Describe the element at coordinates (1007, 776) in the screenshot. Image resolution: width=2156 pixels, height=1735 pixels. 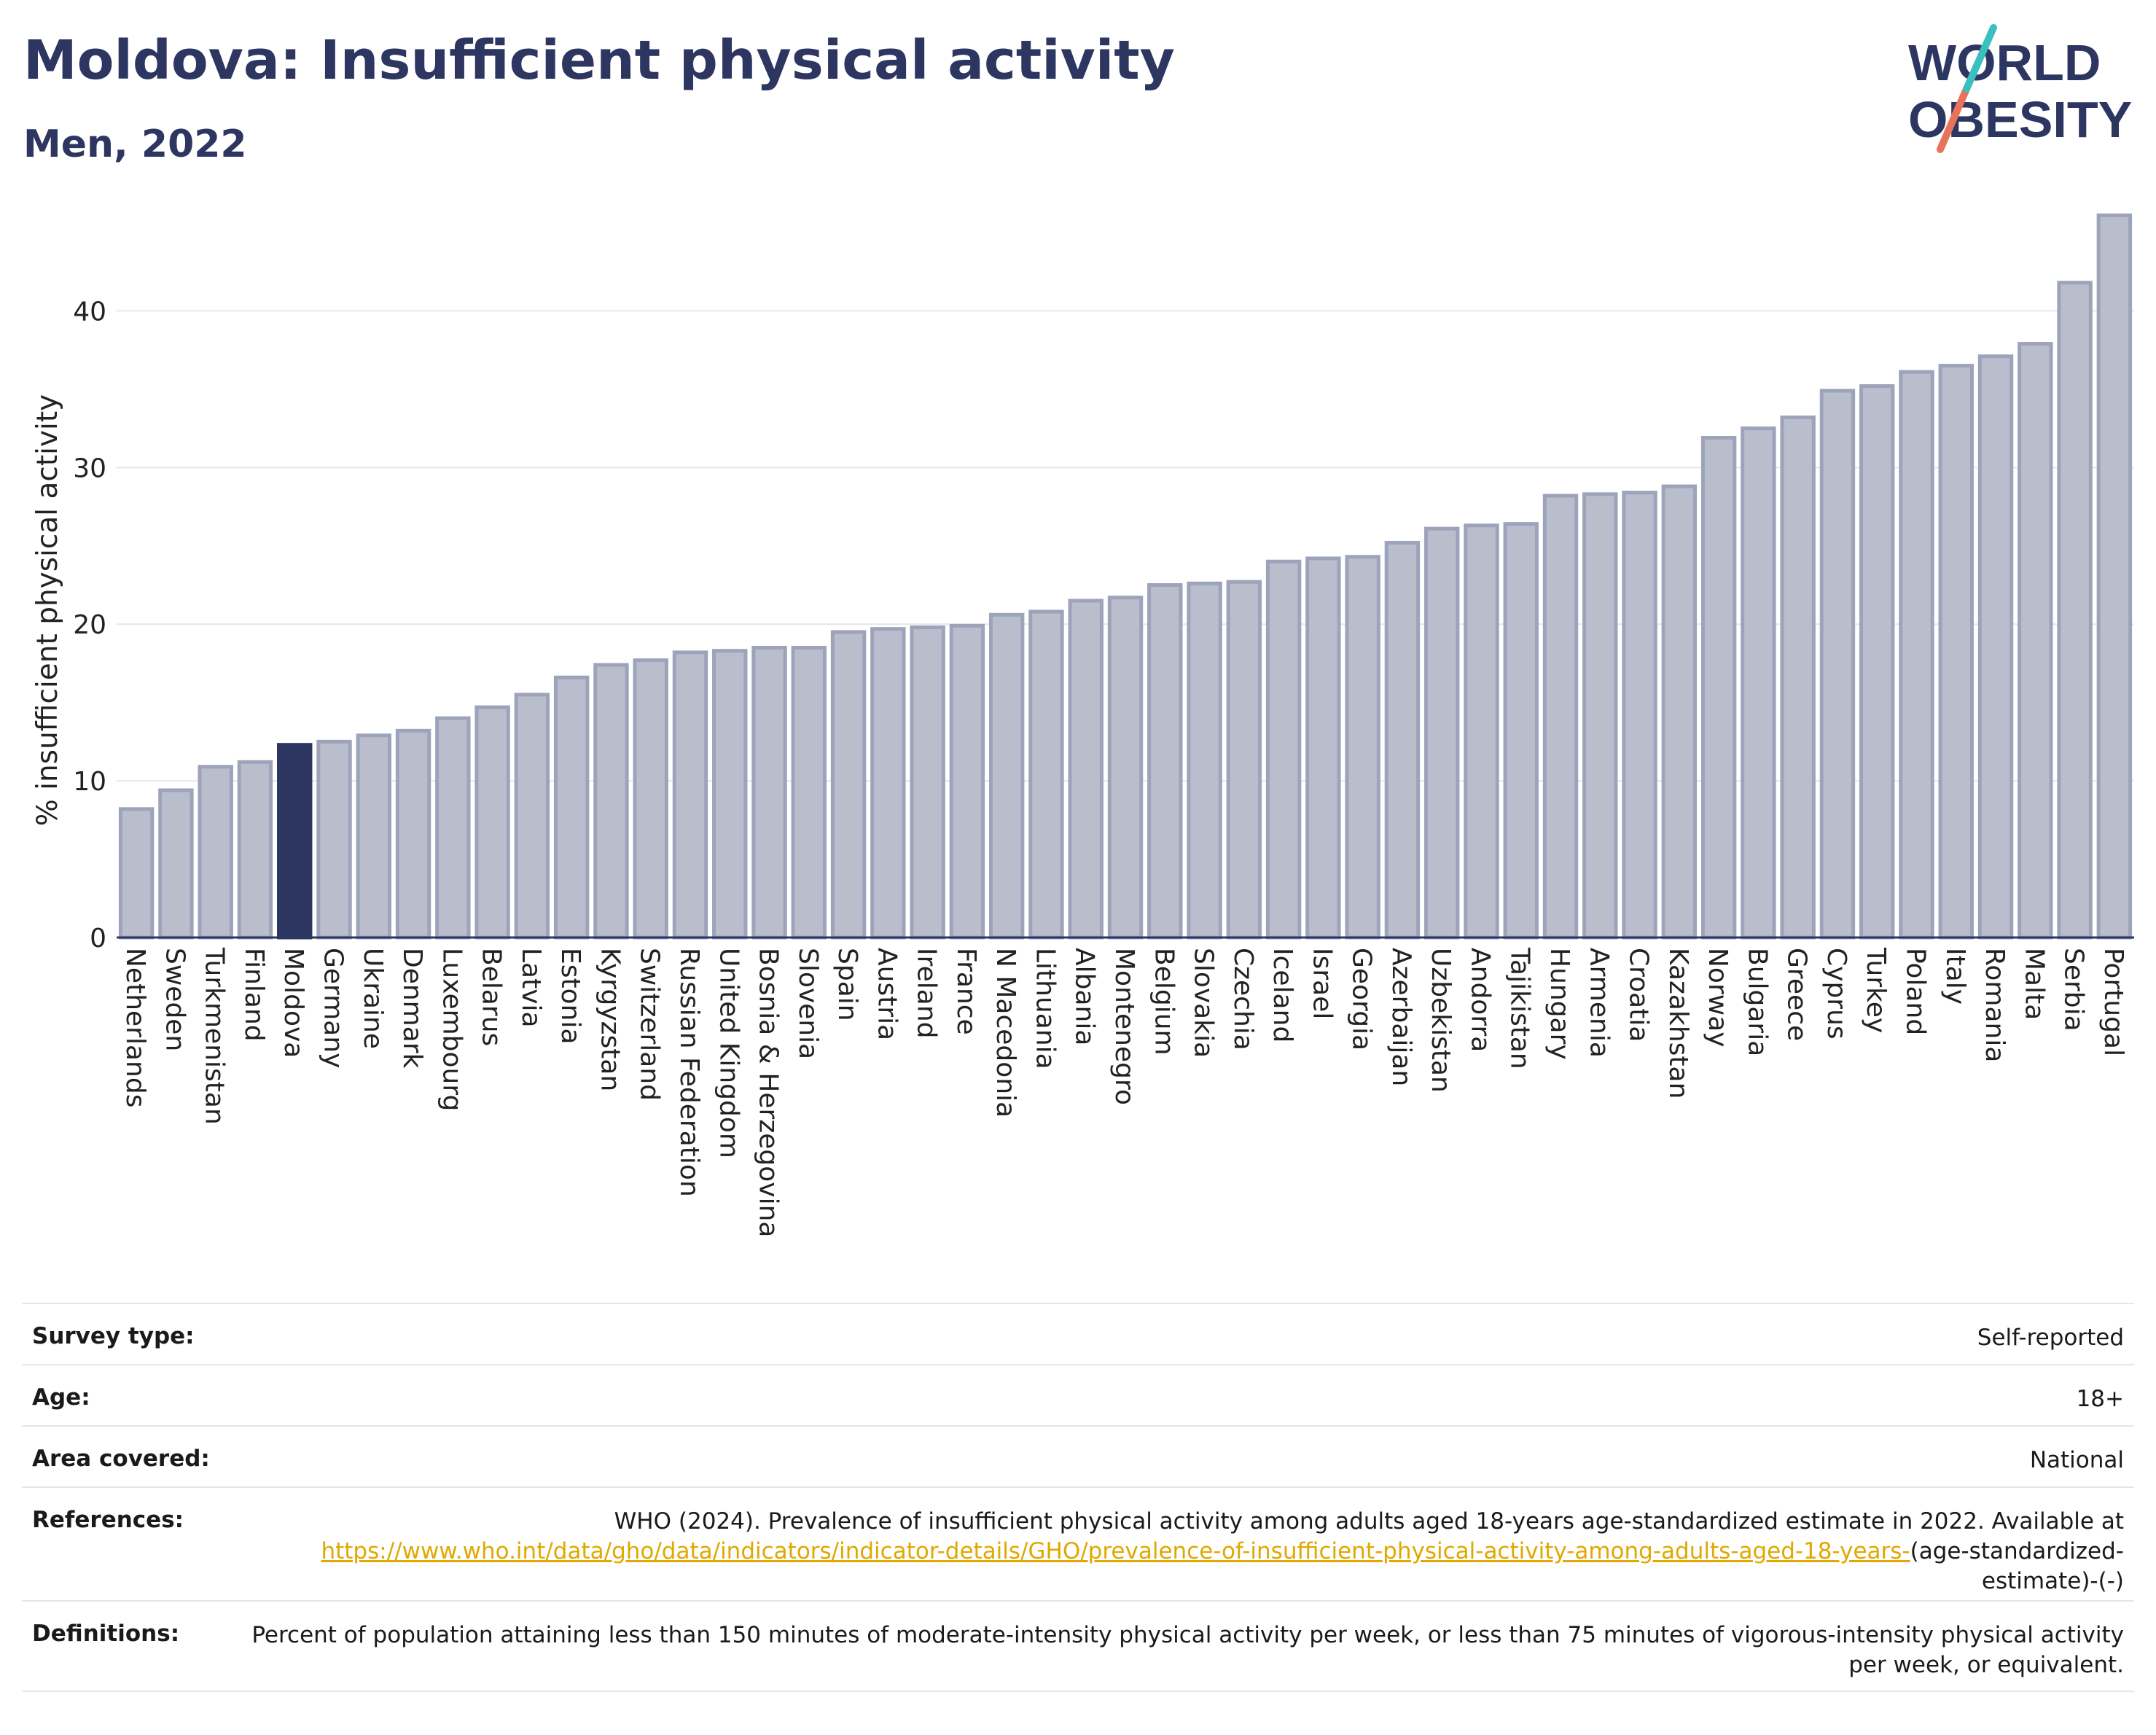
I see `bar-n-macedonia` at that location.